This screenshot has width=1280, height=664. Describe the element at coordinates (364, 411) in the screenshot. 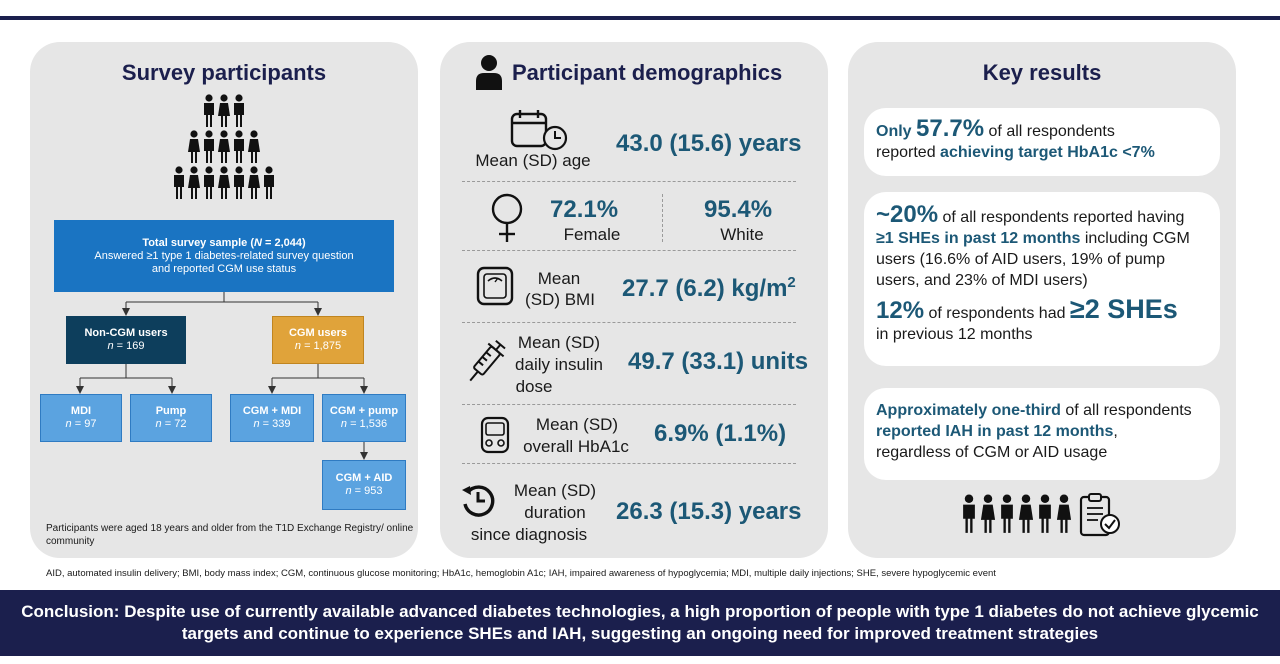

I see `cgm-pump-label: CGM + pump` at that location.